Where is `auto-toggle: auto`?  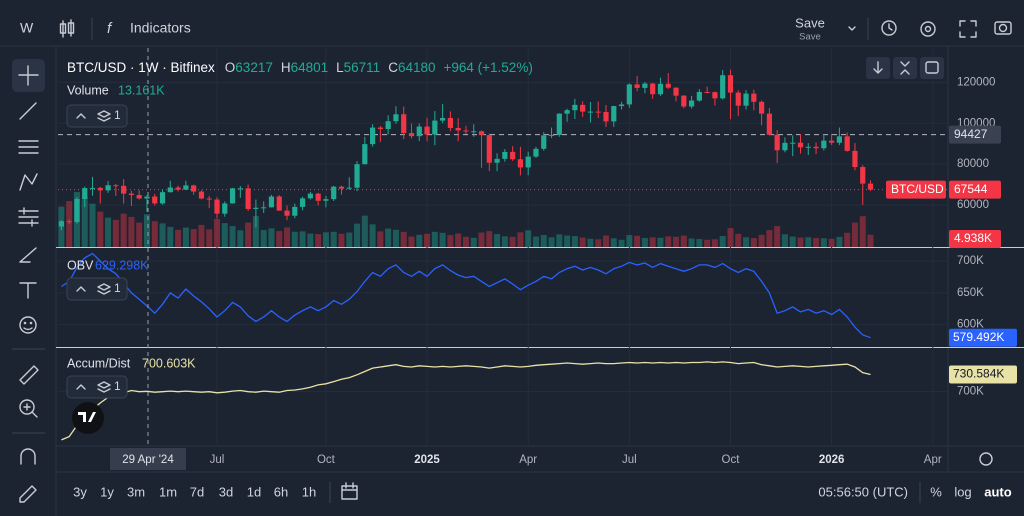
auto-toggle: auto is located at coordinates (998, 491).